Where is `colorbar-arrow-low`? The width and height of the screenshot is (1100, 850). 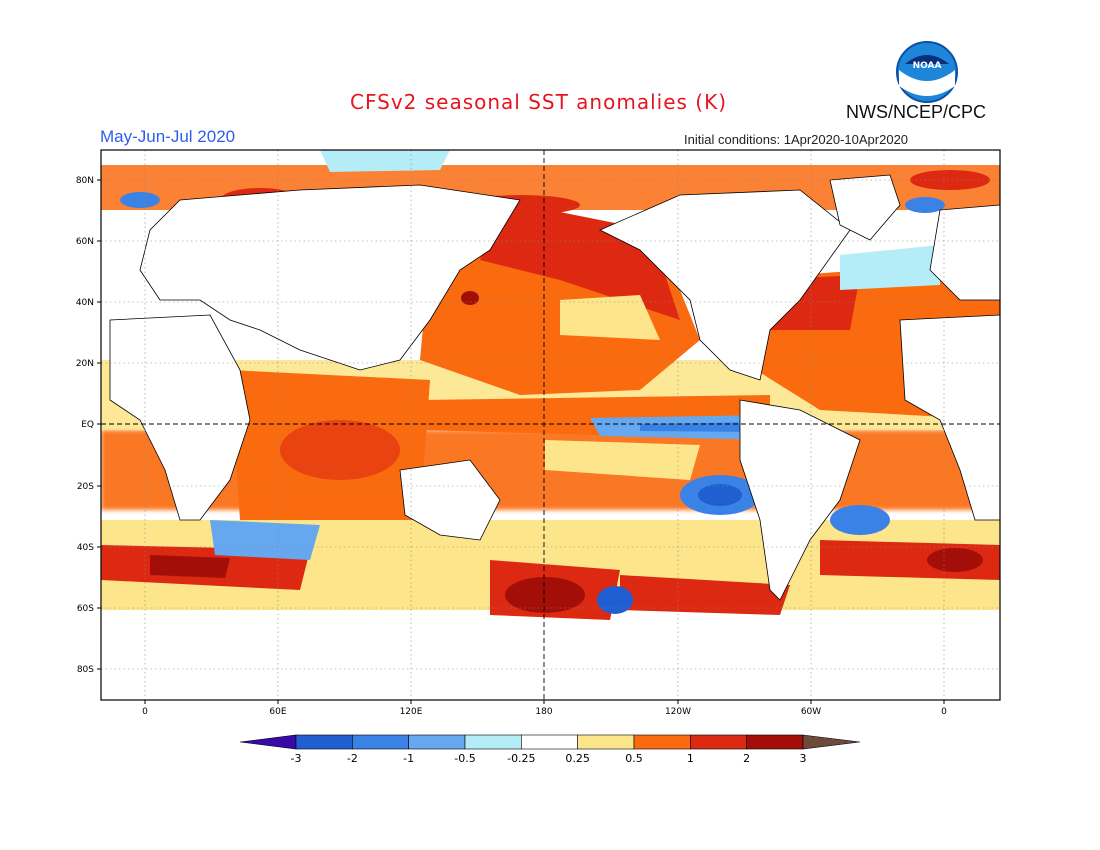
colorbar-arrow-low is located at coordinates (268, 742).